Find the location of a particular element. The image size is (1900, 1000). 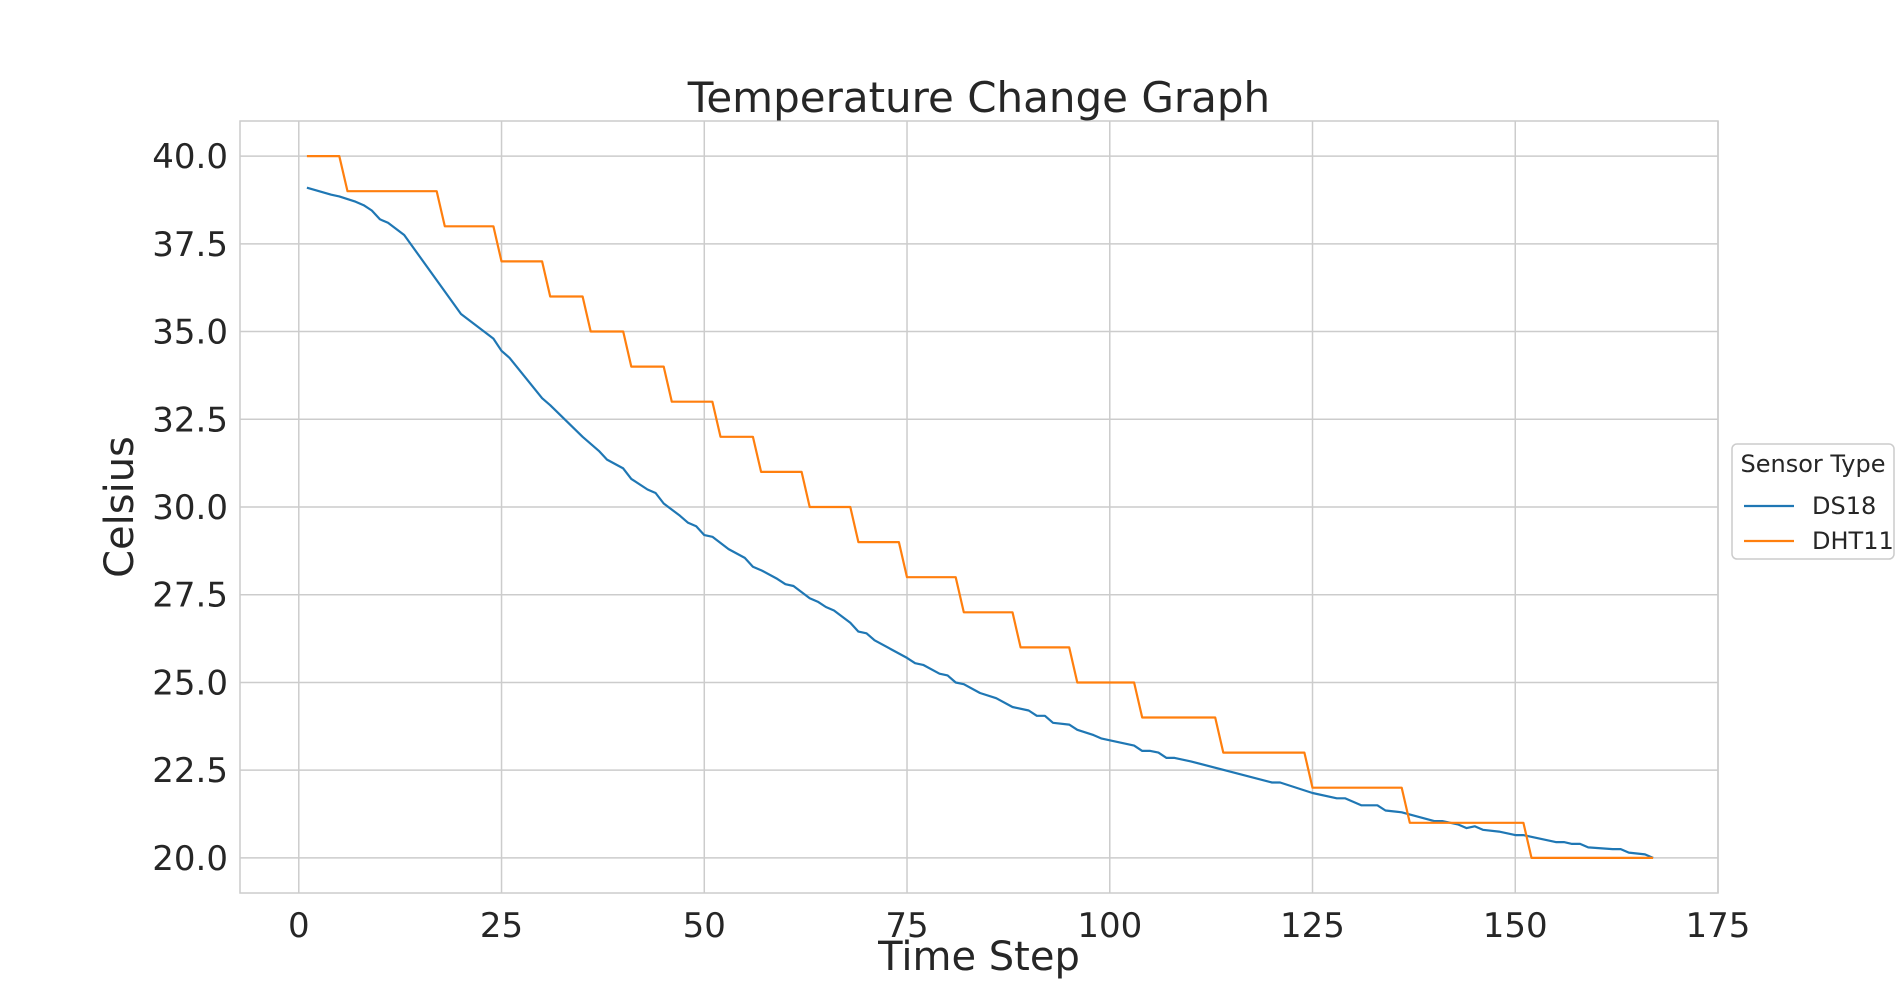

x-tick-label: 100 is located at coordinates (1109, 926).